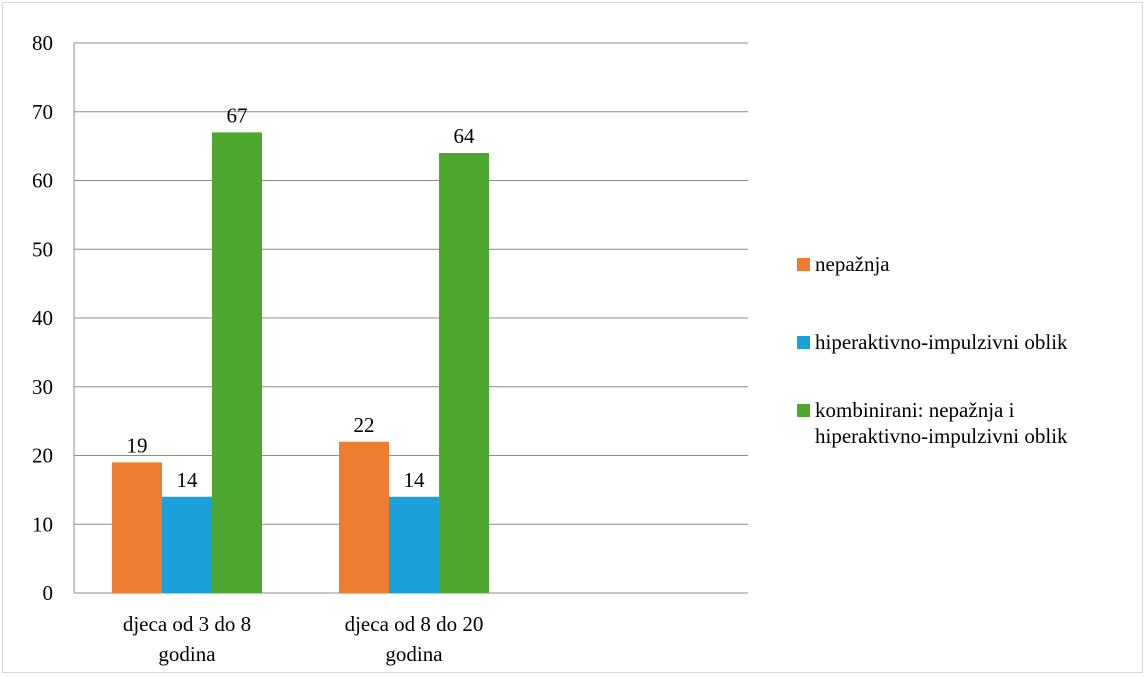 The height and width of the screenshot is (677, 1147). Describe the element at coordinates (48, 593) in the screenshot. I see `y-tick-label: 0` at that location.